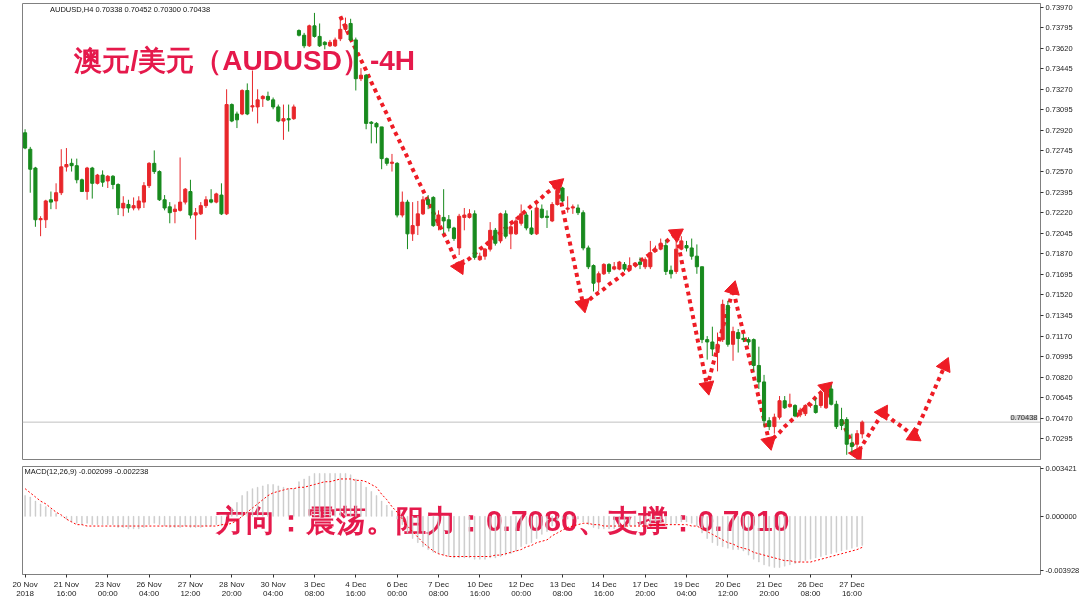 This screenshot has height=609, width=1080. I want to click on x-tick-label: 21 Dec 20:00, so click(769, 588).